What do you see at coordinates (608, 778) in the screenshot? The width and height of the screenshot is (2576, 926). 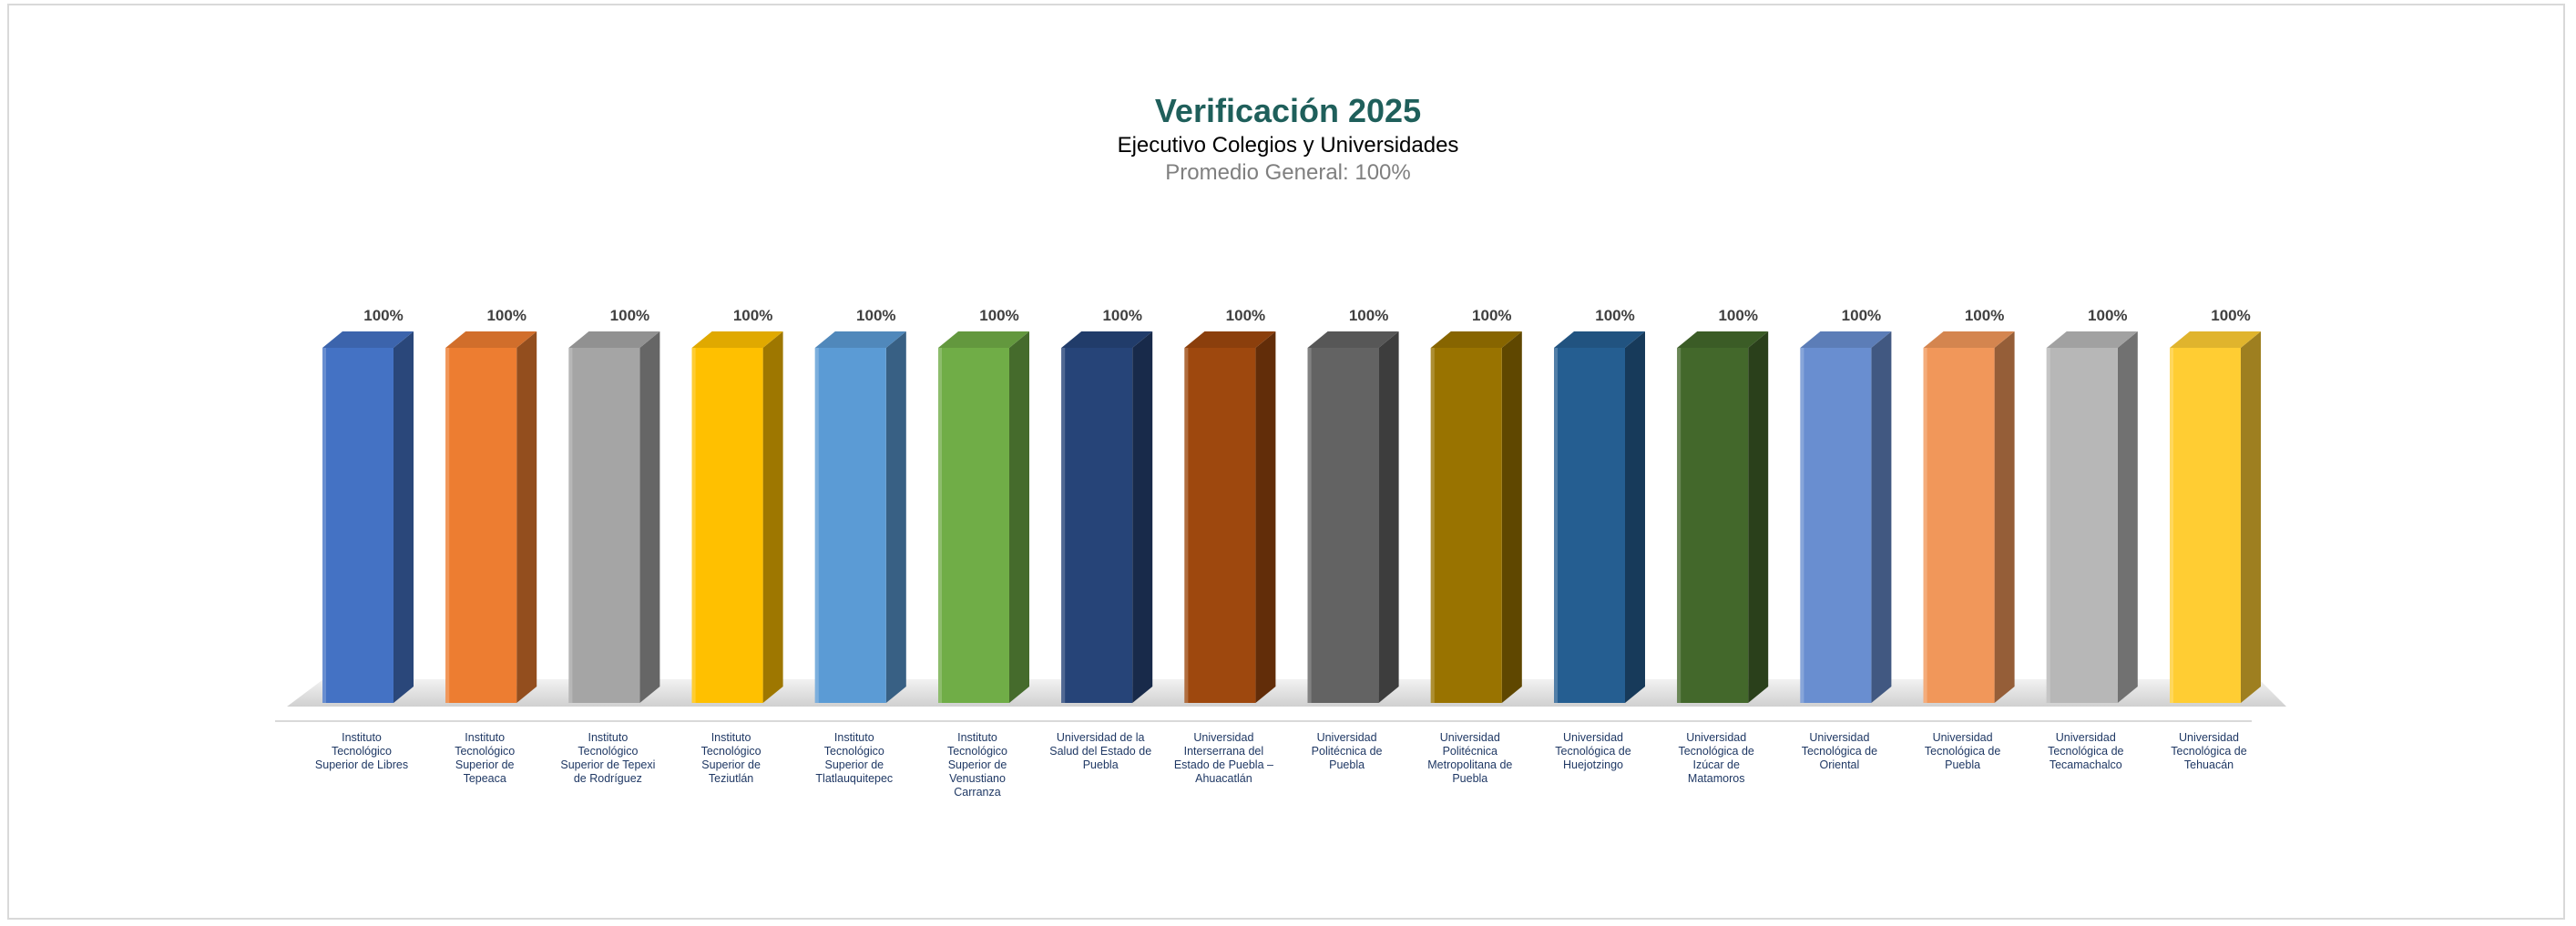 I see `category-label-line: de Rodríguez` at bounding box center [608, 778].